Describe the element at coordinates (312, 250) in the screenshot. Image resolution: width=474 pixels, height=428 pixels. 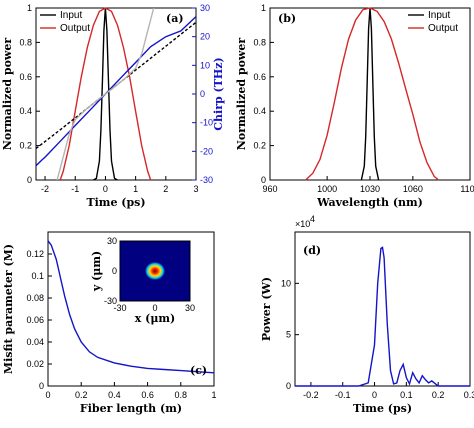
I see `panel-label: (d)` at that location.